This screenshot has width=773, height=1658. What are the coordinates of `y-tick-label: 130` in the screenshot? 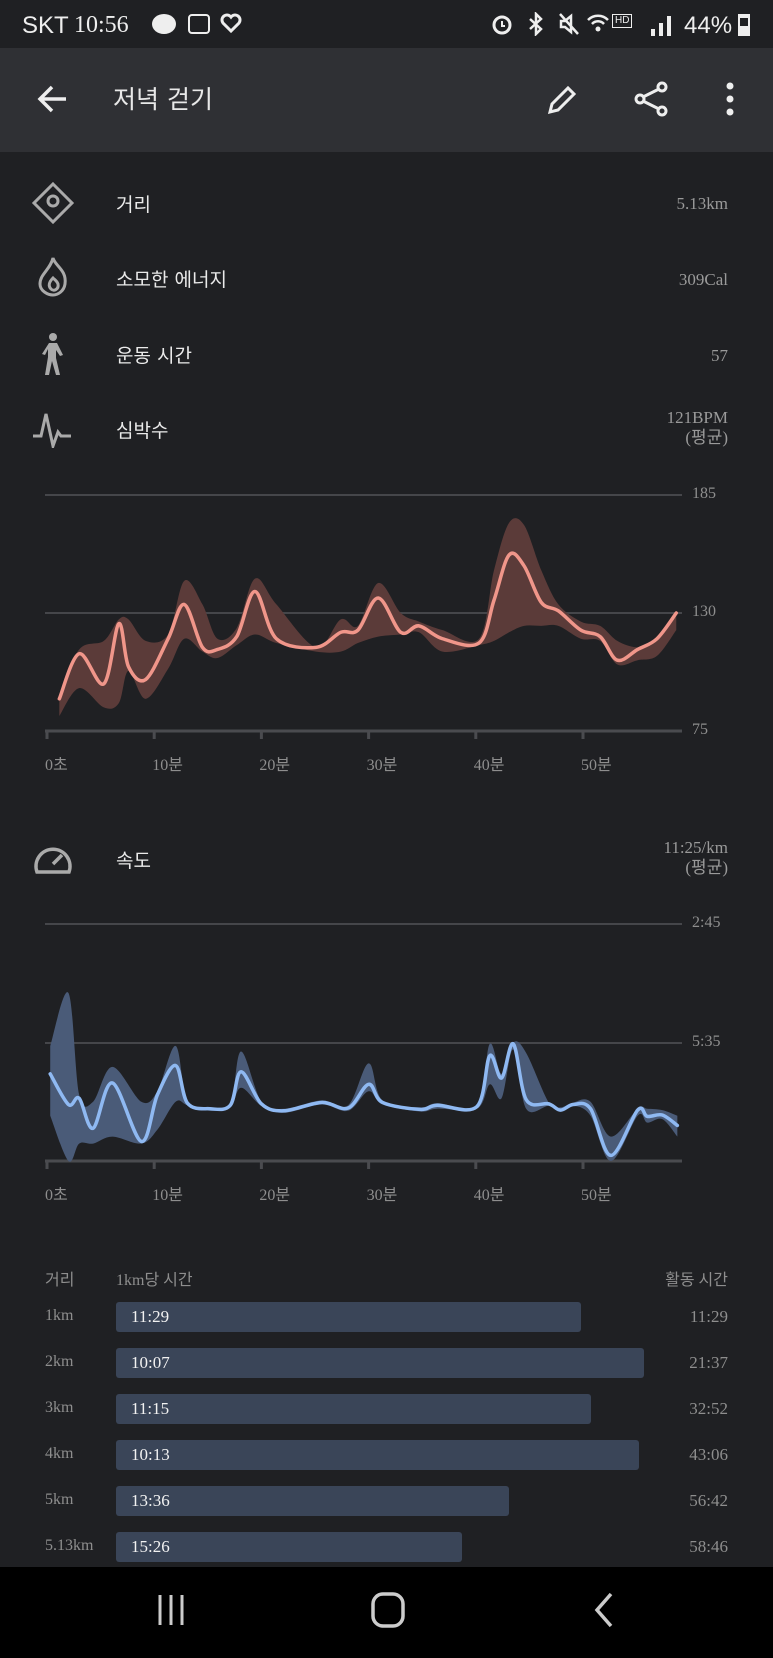 It's located at (704, 611).